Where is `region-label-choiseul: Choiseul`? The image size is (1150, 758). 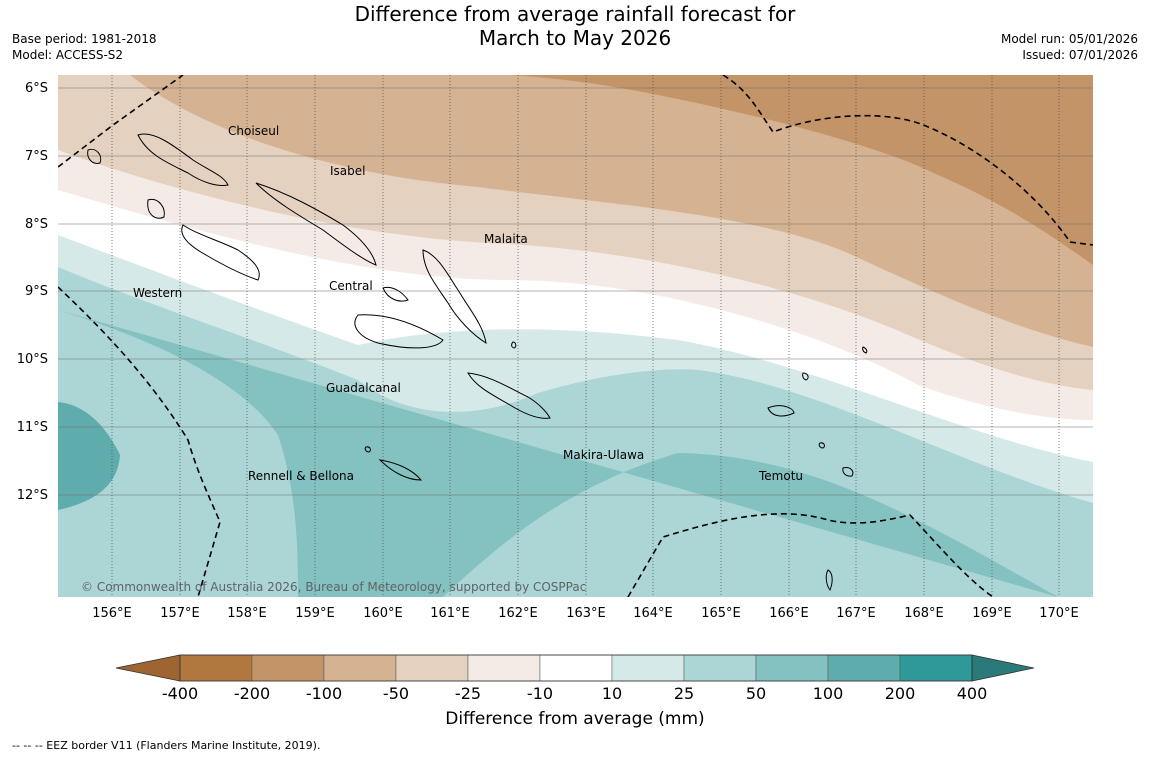 region-label-choiseul: Choiseul is located at coordinates (254, 131).